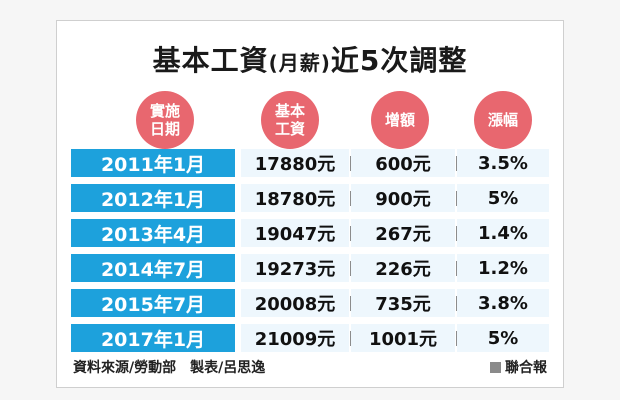  I want to click on cell-date: 2015年7月, so click(153, 303).